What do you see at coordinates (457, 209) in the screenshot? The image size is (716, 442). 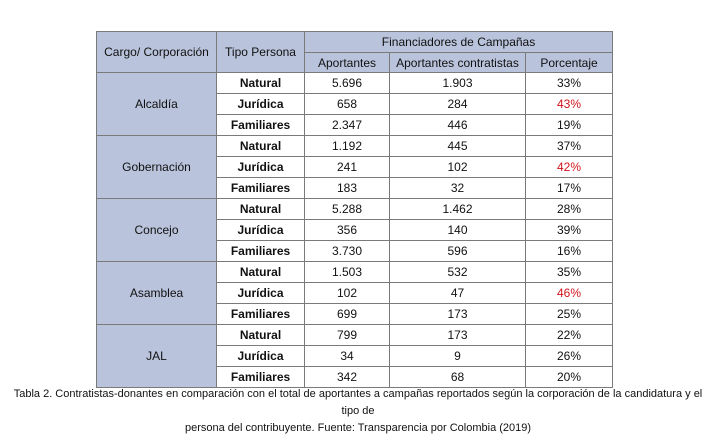 I see `aportantes-contratistas-cell: 1.462` at bounding box center [457, 209].